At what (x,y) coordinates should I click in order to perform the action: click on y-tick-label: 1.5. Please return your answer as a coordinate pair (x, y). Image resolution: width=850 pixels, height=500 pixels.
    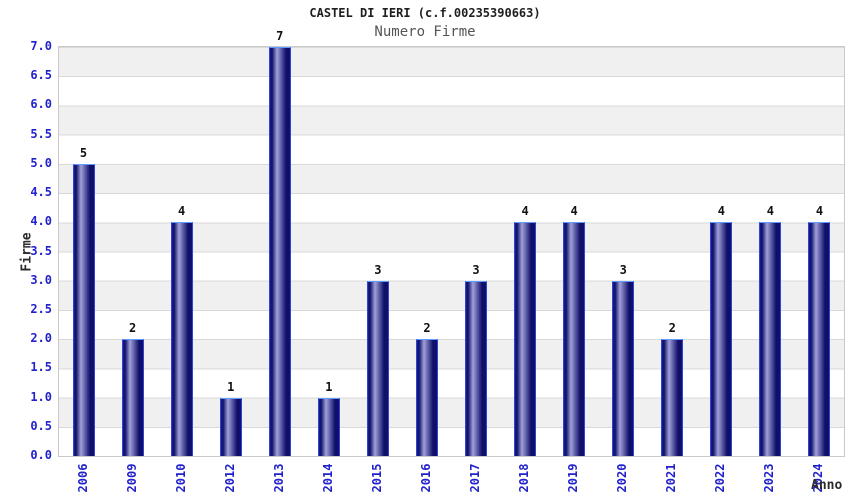
    Looking at the image, I should click on (41, 367).